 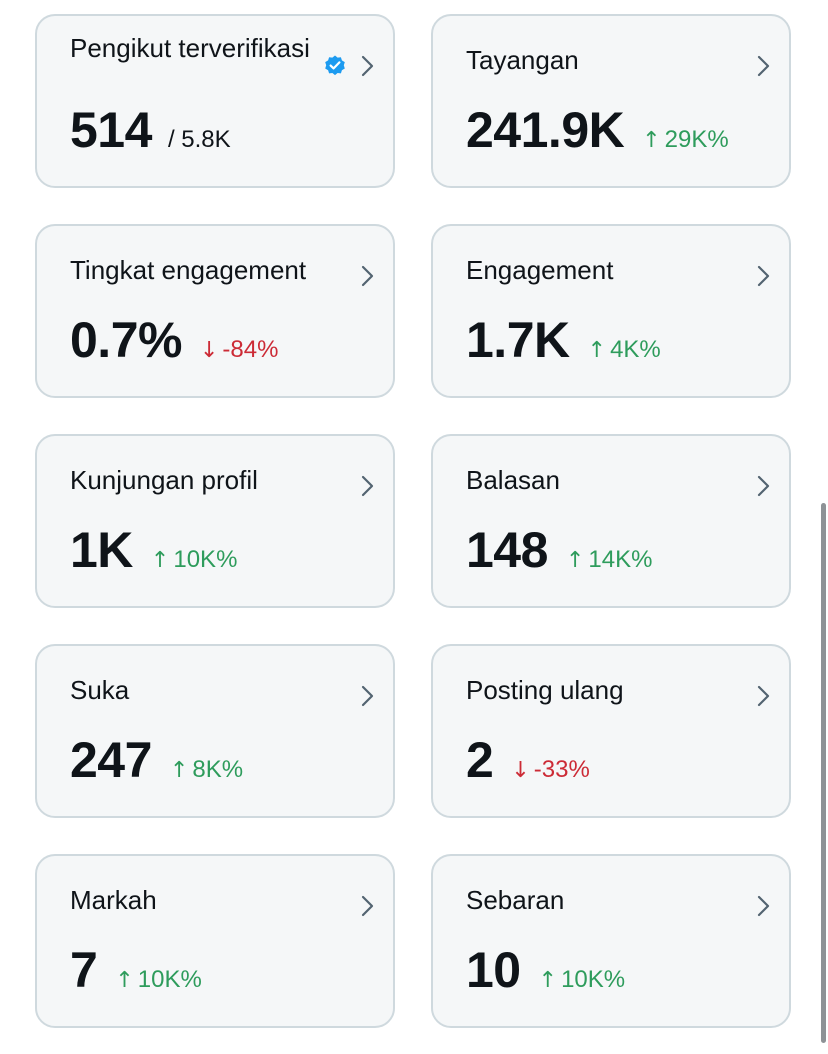 What do you see at coordinates (190, 48) in the screenshot?
I see `card-title: Pengikut terverifikasi` at bounding box center [190, 48].